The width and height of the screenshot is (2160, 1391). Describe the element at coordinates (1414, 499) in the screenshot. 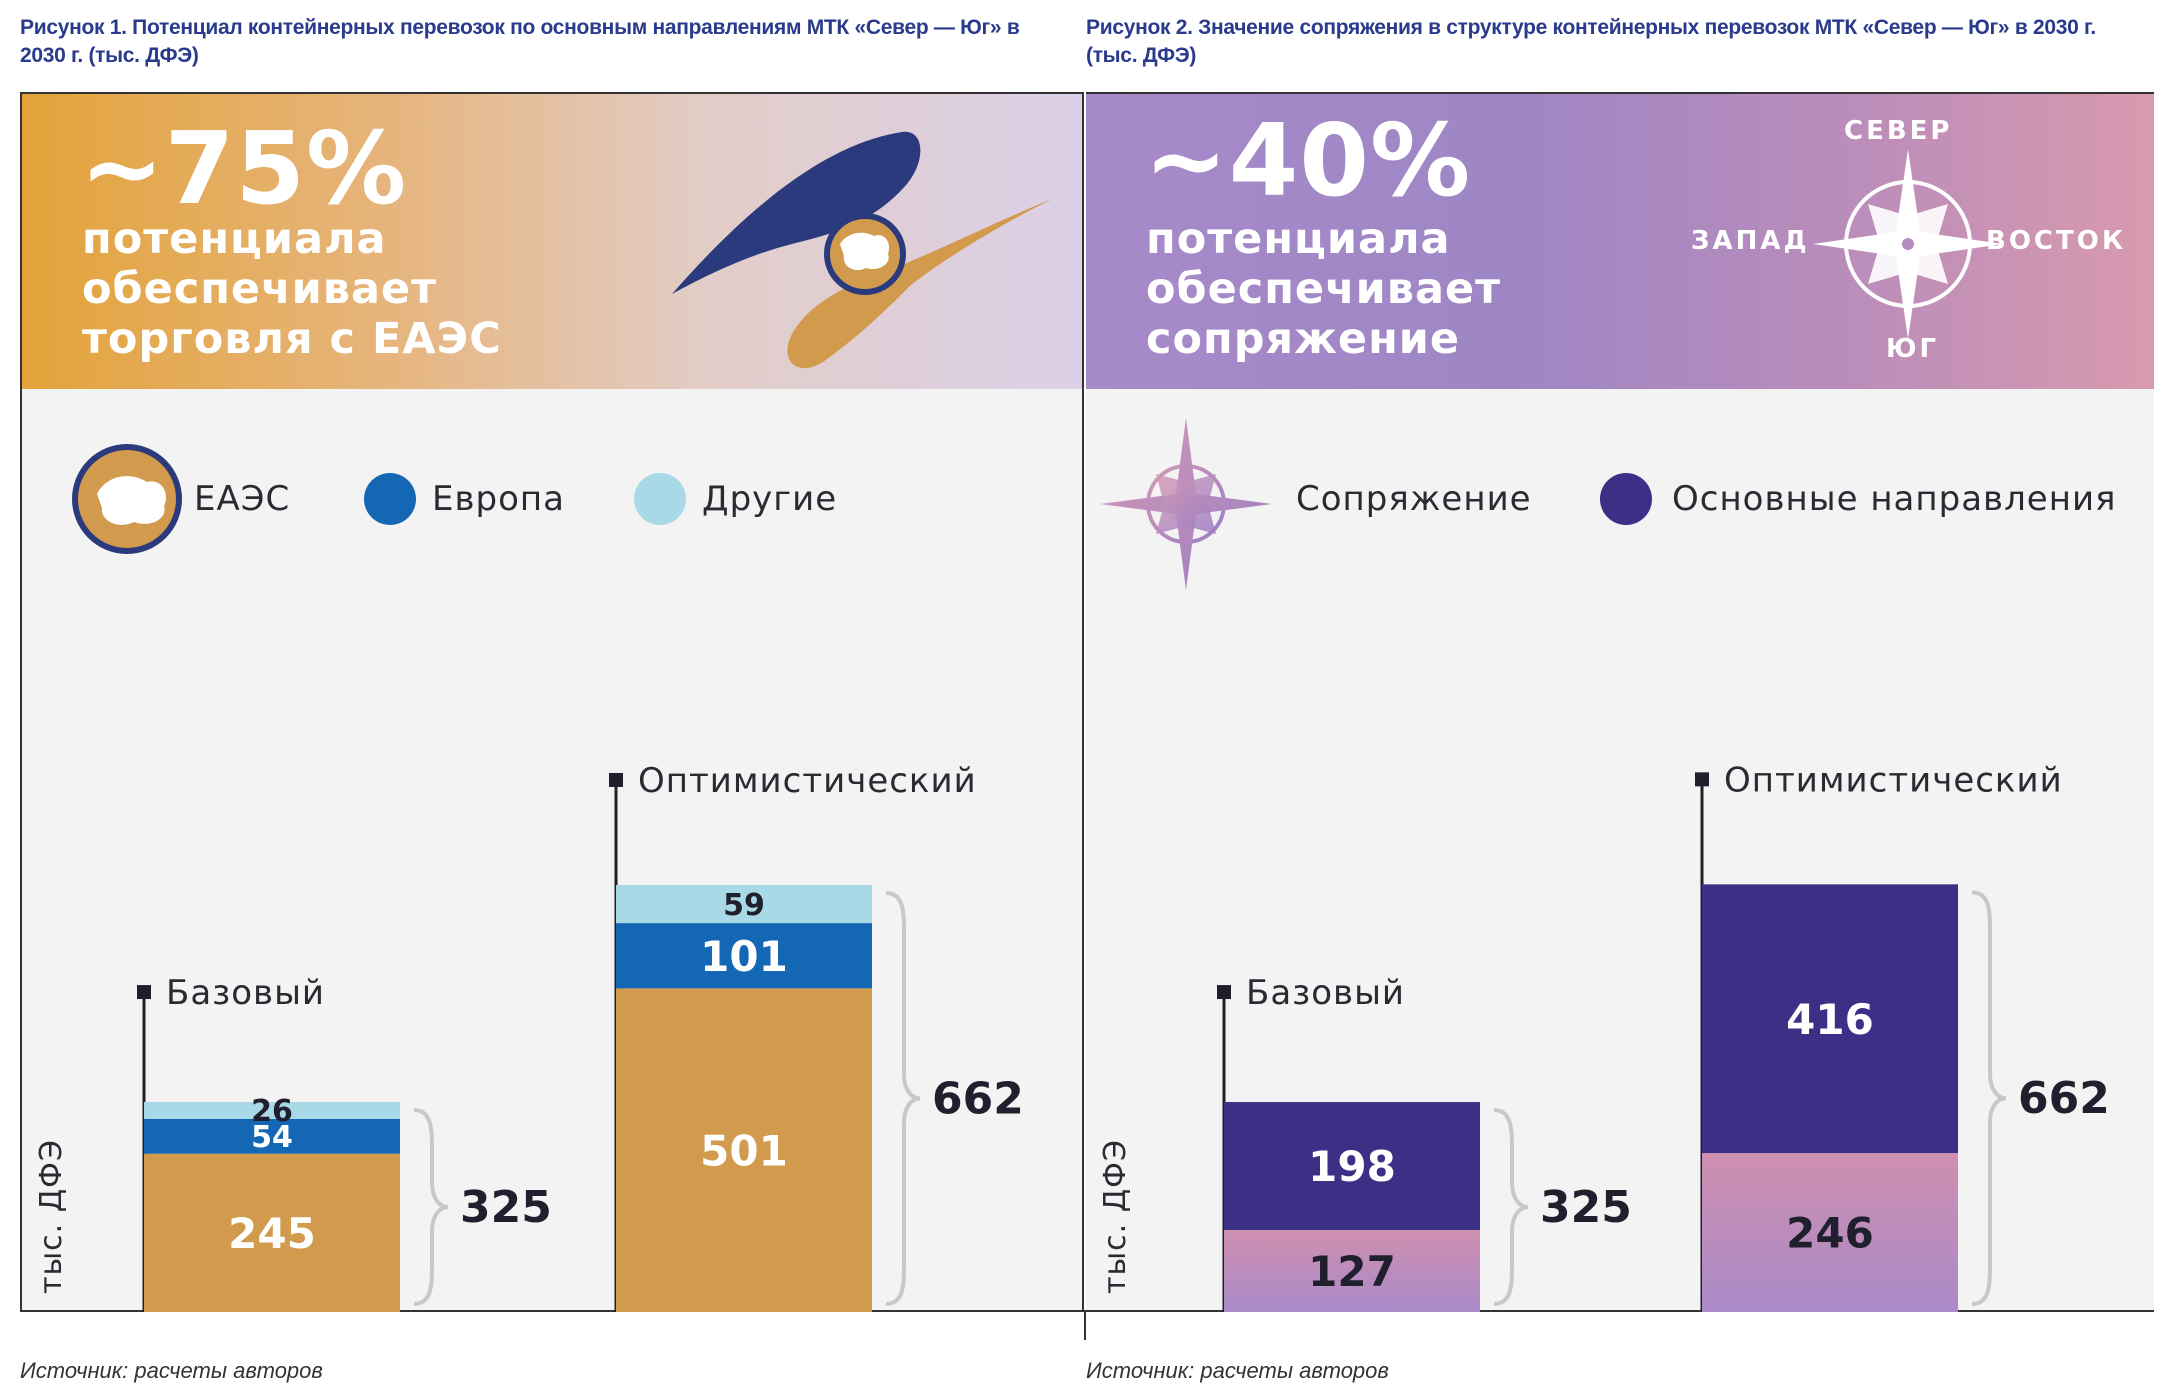

I see `legend-label-conjunction: Сопряжение` at that location.